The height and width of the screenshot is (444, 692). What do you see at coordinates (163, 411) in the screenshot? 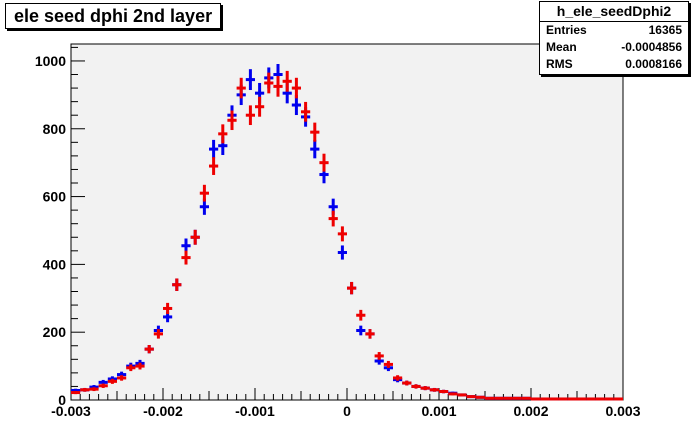
I see `x-tick-label: -0.002` at bounding box center [163, 411].